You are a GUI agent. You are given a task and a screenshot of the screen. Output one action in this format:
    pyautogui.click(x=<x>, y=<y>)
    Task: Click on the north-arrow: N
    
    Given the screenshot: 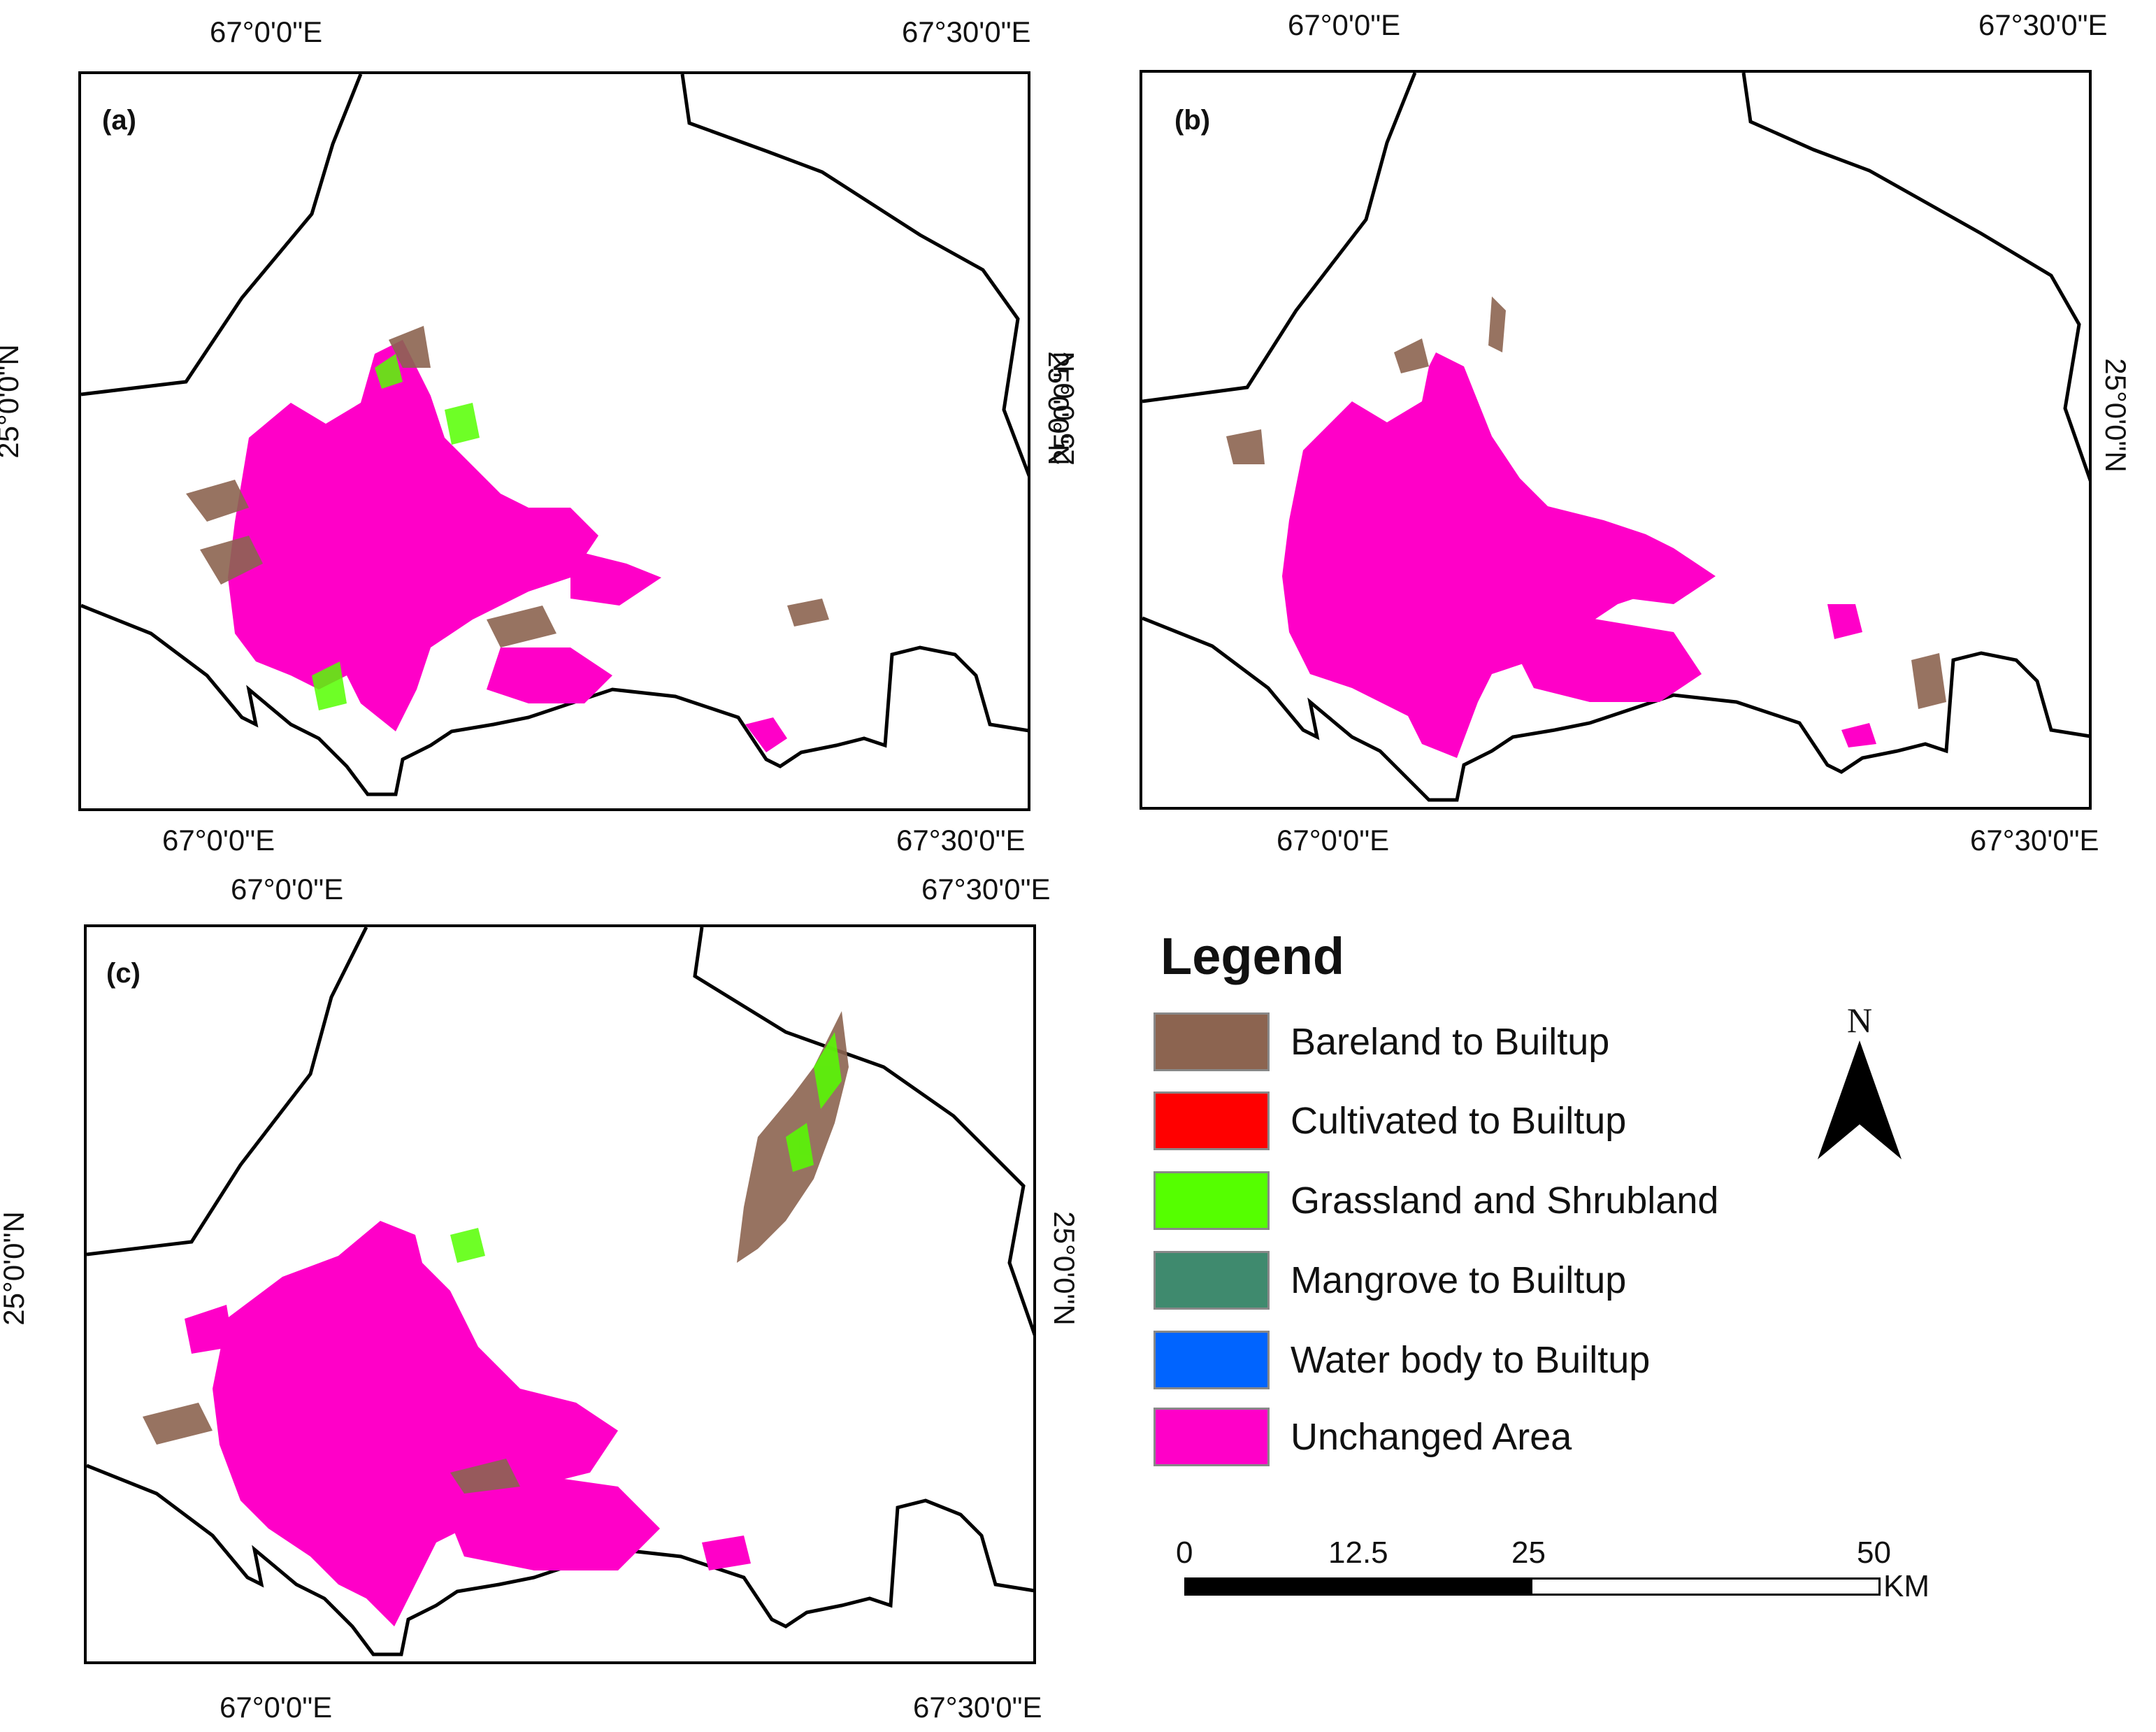 What is the action you would take?
    pyautogui.click(x=1860, y=1081)
    